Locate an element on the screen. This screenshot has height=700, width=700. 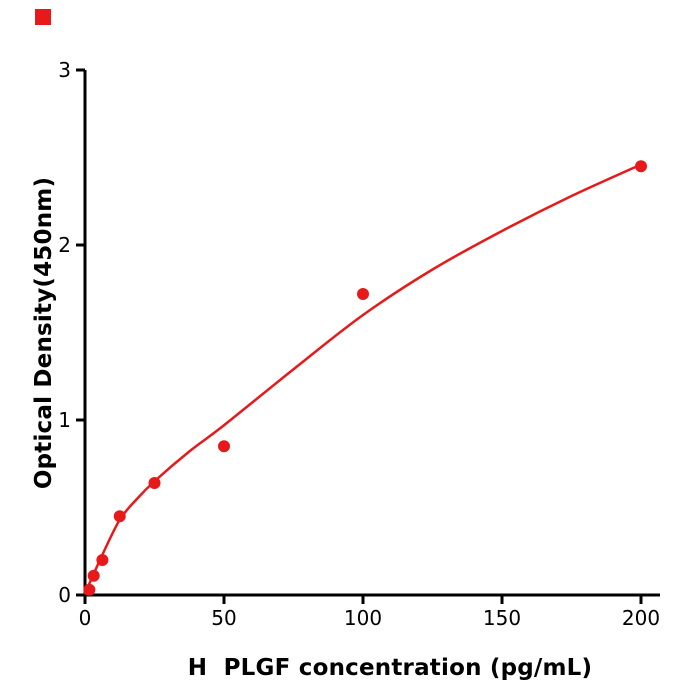
x-tick-label: 50 is located at coordinates (223, 618).